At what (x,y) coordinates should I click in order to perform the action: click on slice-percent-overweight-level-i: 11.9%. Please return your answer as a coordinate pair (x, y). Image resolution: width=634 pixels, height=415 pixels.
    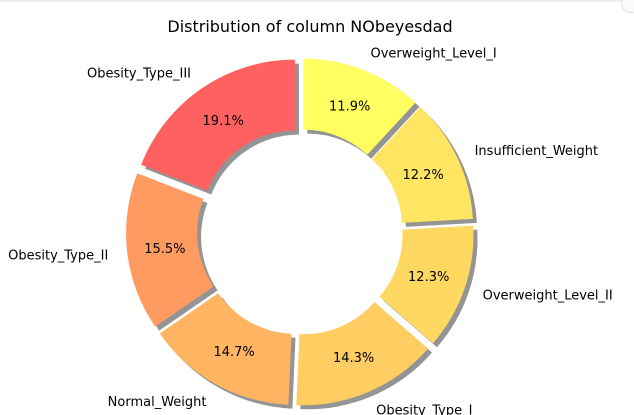
    Looking at the image, I should click on (349, 106).